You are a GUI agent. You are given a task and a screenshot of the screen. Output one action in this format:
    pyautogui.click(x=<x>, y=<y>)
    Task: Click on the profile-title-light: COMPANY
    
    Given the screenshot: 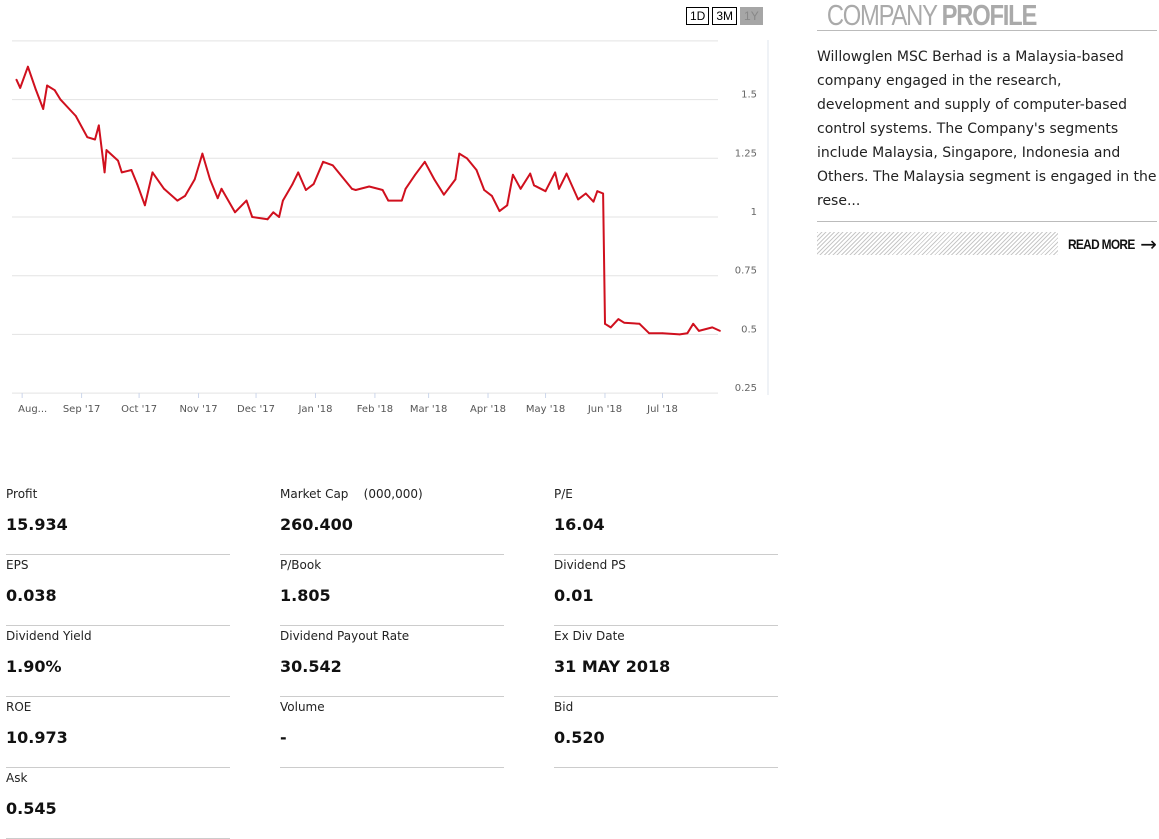 What is the action you would take?
    pyautogui.click(x=882, y=16)
    